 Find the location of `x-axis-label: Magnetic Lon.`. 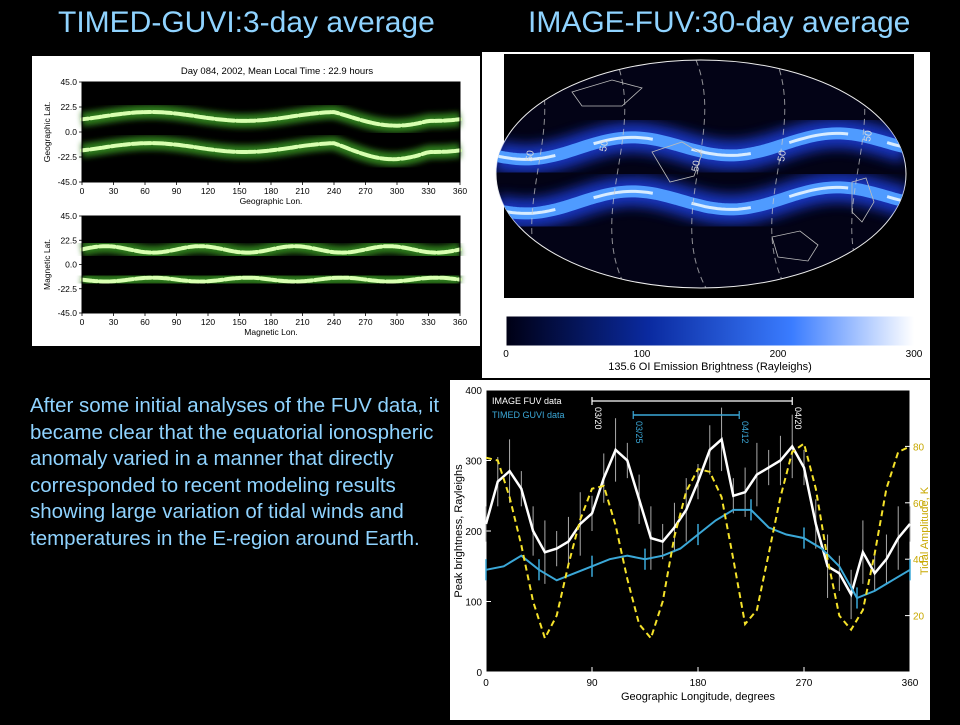

x-axis-label: Magnetic Lon. is located at coordinates (270, 332).